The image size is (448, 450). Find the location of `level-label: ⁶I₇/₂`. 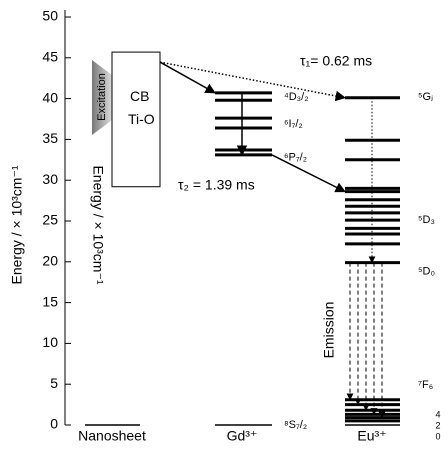

level-label: ⁶I₇/₂ is located at coordinates (293, 124).